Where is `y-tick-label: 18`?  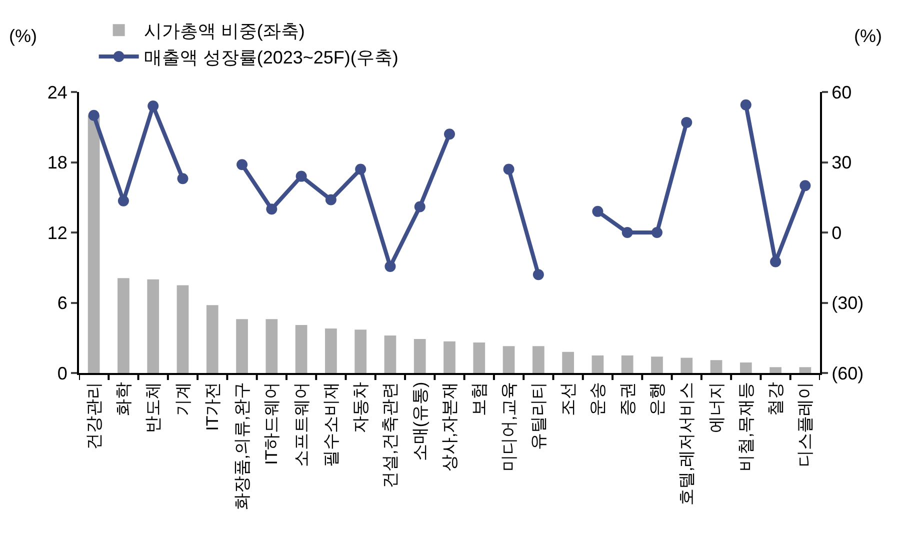
y-tick-label: 18 is located at coordinates (57, 162).